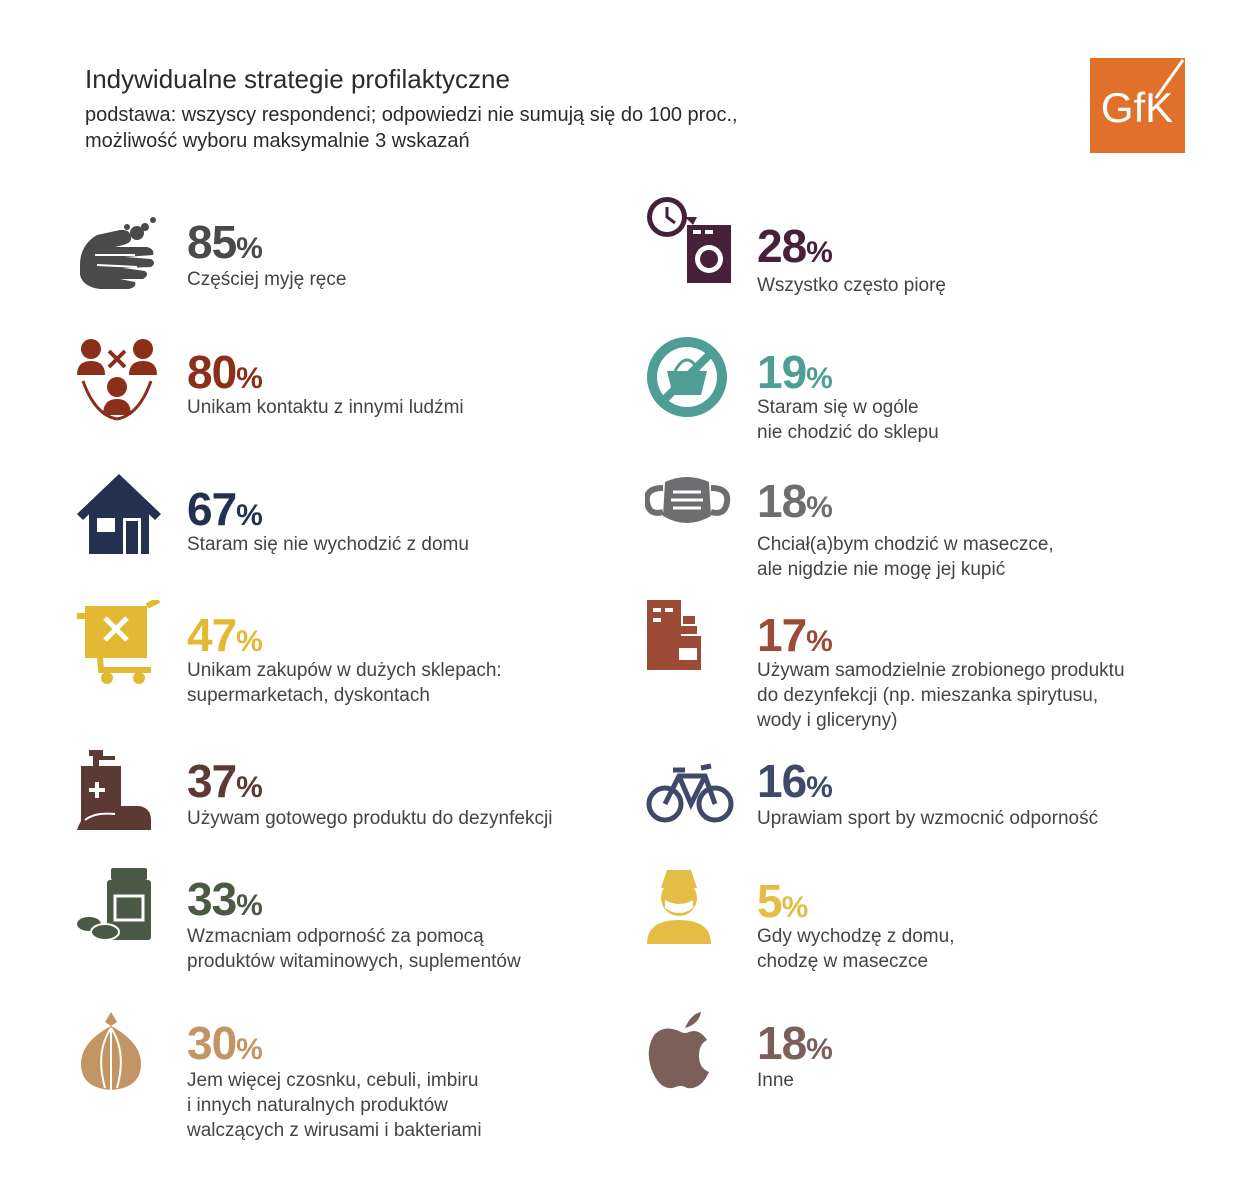 The image size is (1242, 1184). Describe the element at coordinates (212, 781) in the screenshot. I see `percent-number: 37` at that location.